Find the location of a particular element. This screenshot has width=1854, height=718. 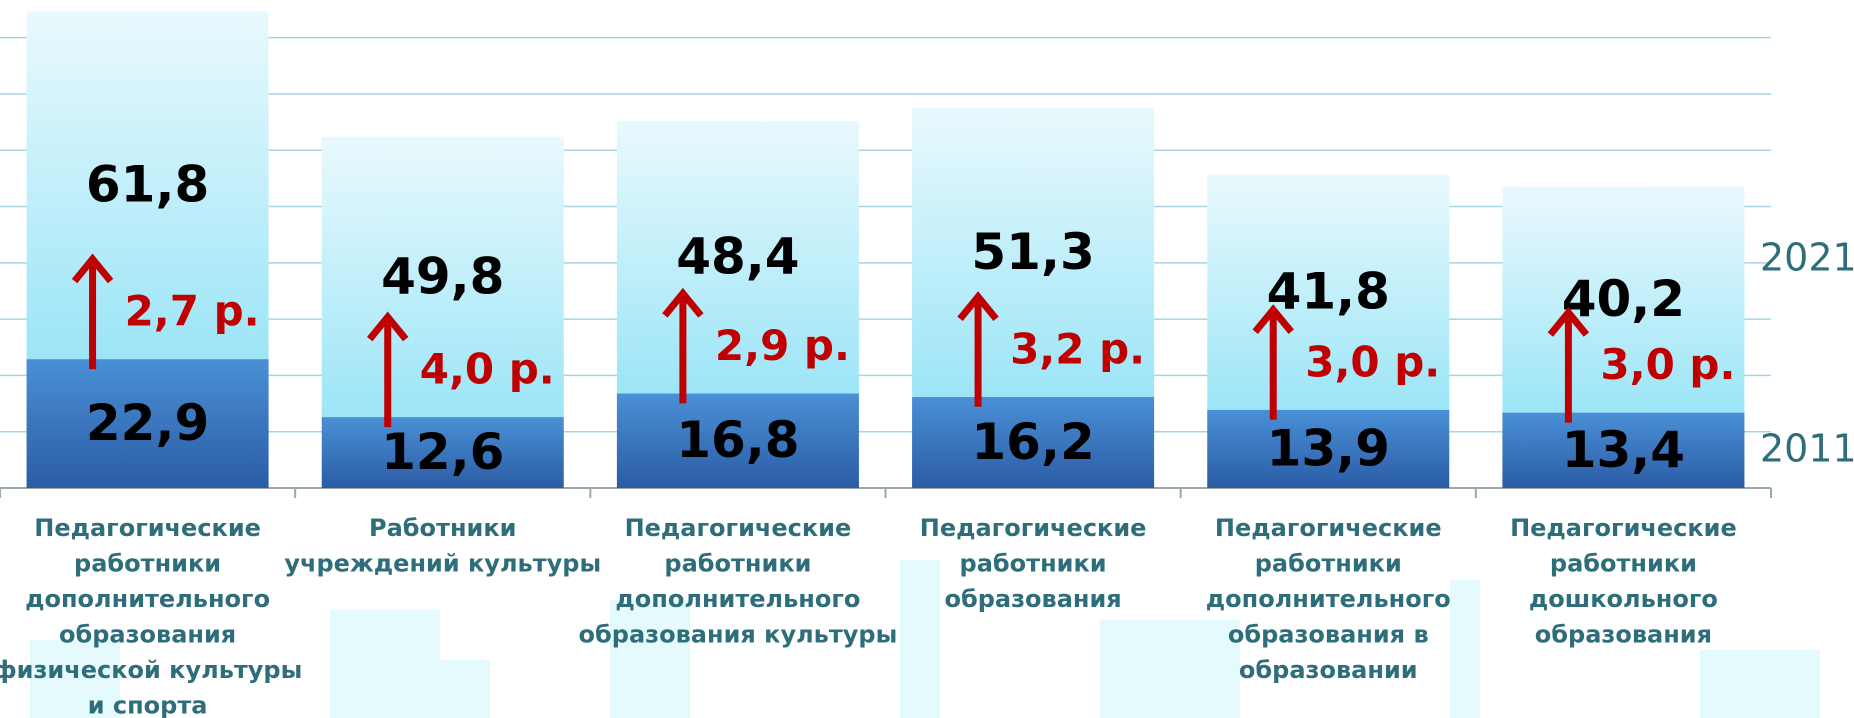

category-label: образовании is located at coordinates (1328, 670).